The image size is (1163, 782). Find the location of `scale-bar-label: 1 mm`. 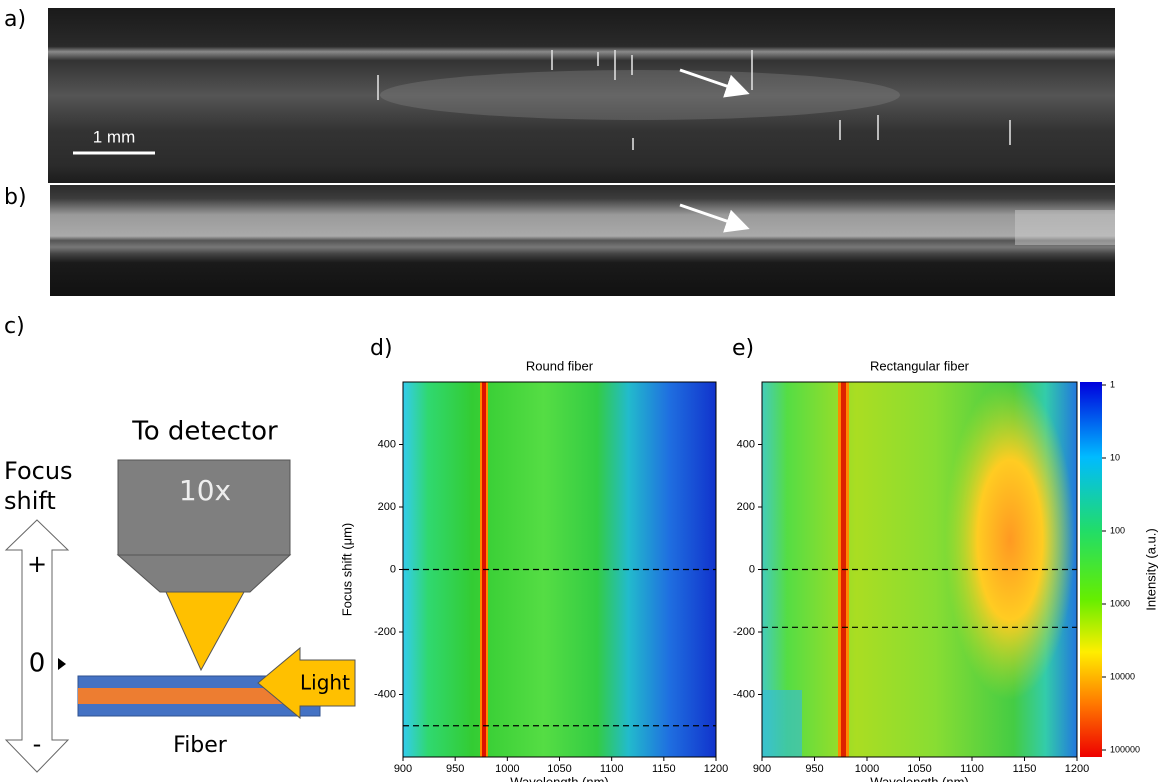

scale-bar-label: 1 mm is located at coordinates (114, 136).